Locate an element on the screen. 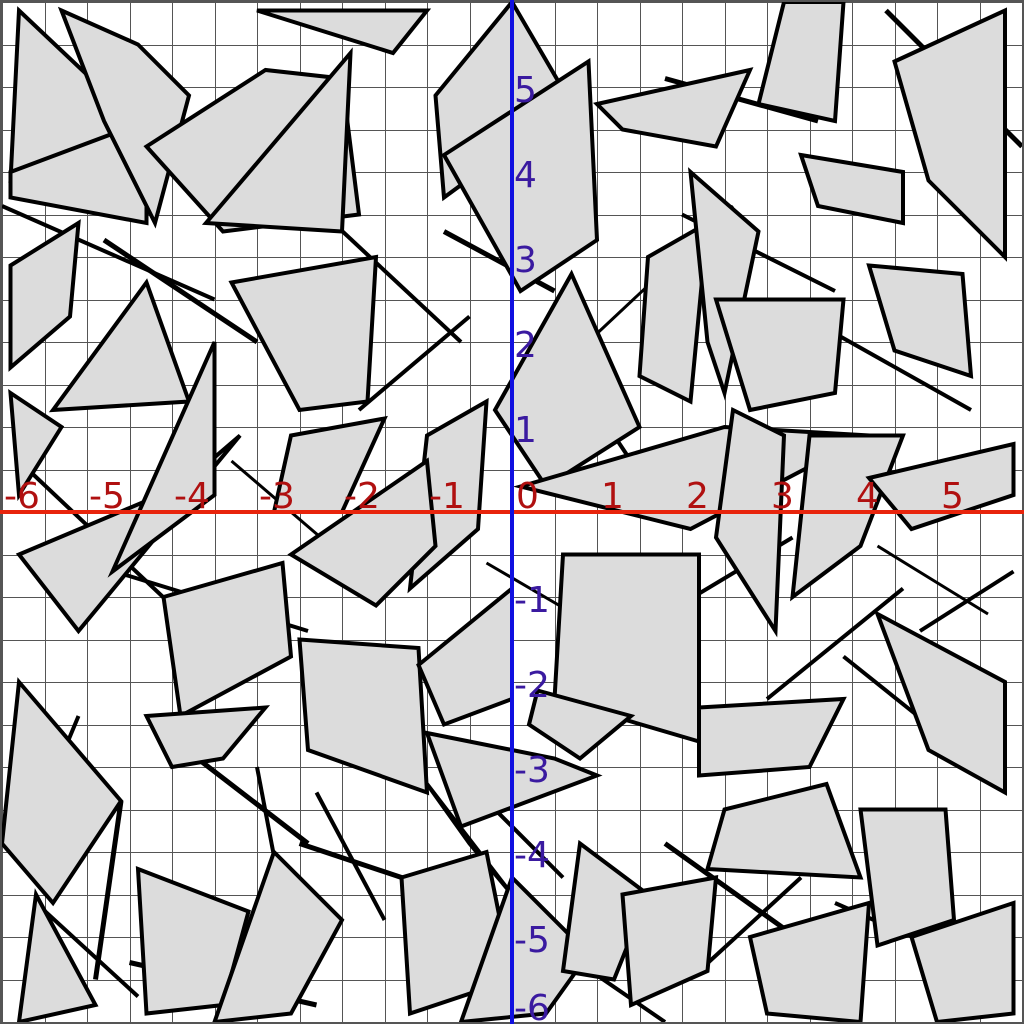  y-tick-label: -6 is located at coordinates (532, 1006).